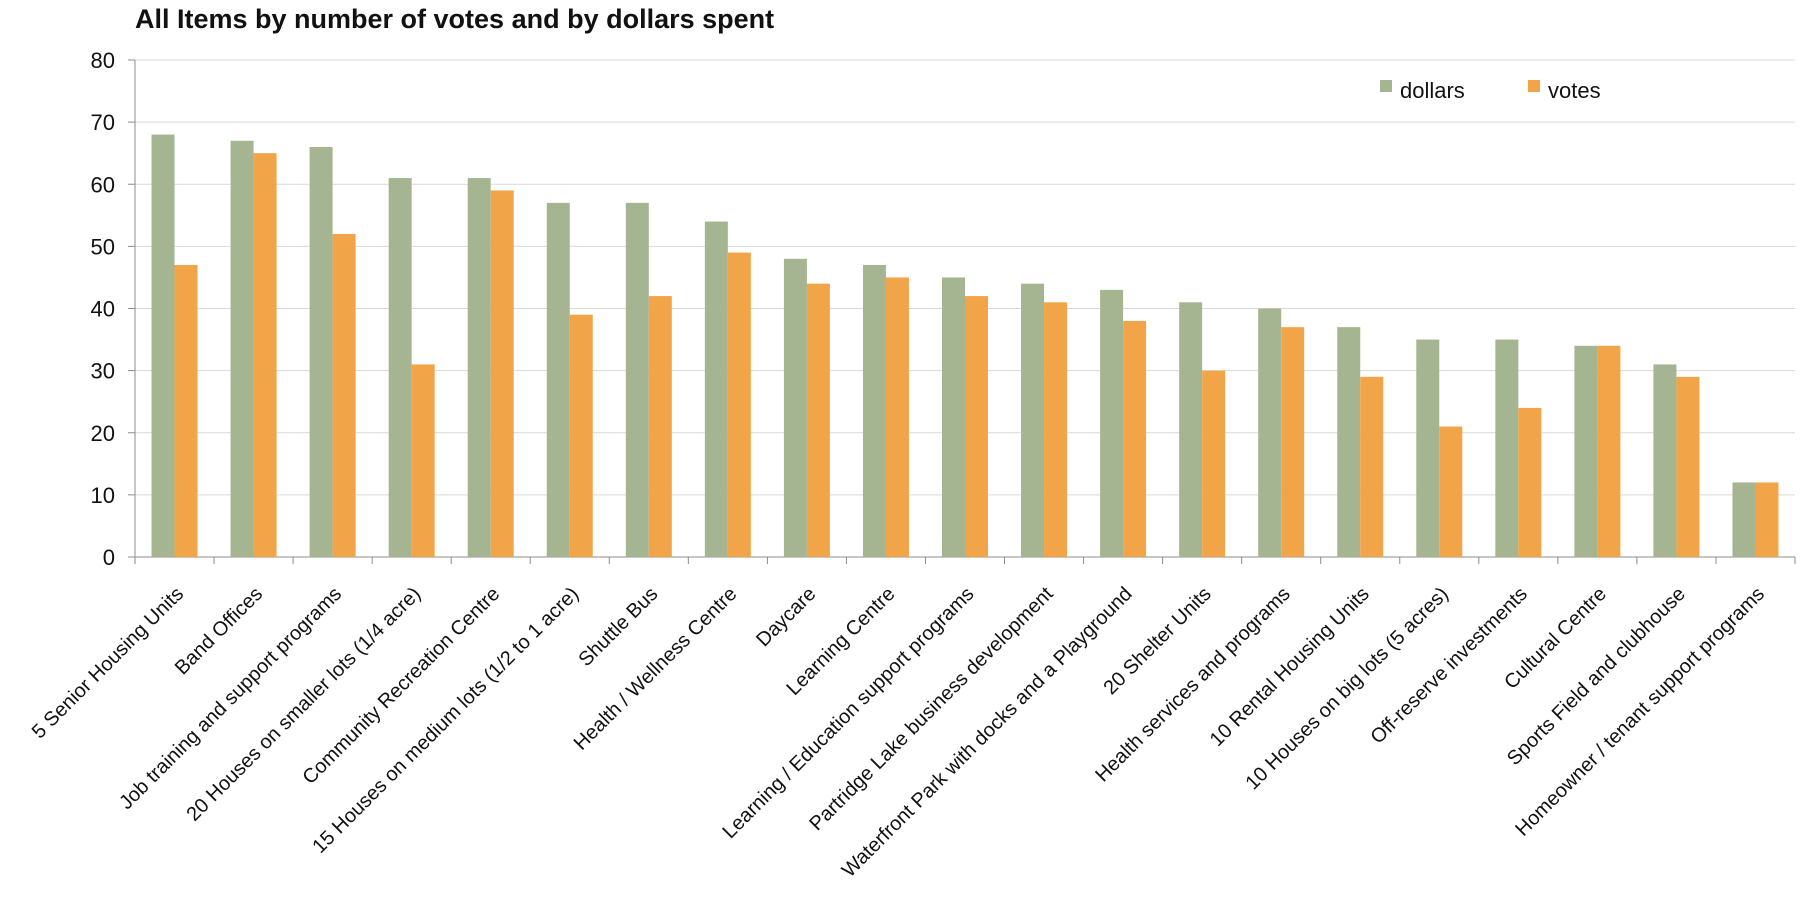 The image size is (1805, 907). What do you see at coordinates (1432, 90) in the screenshot?
I see `legend-label-dollars: dollars` at bounding box center [1432, 90].